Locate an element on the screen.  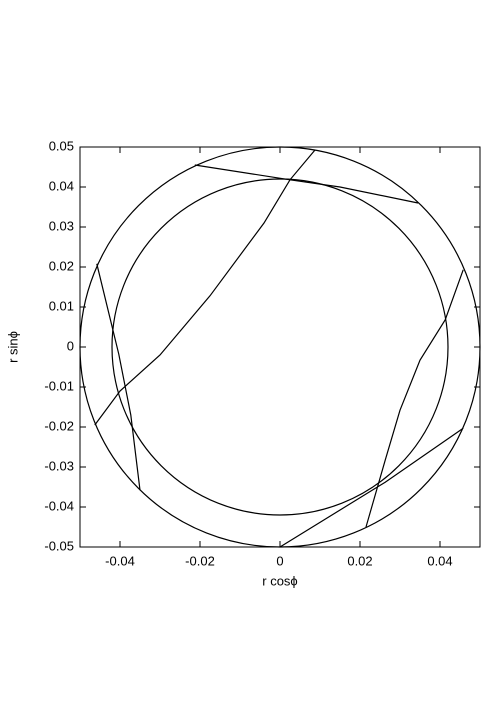
x-tick-label: 0.04 is located at coordinates (439, 560).